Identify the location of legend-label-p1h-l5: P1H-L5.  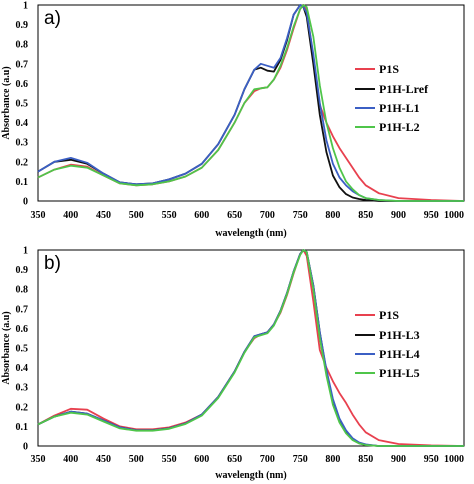
(399, 373).